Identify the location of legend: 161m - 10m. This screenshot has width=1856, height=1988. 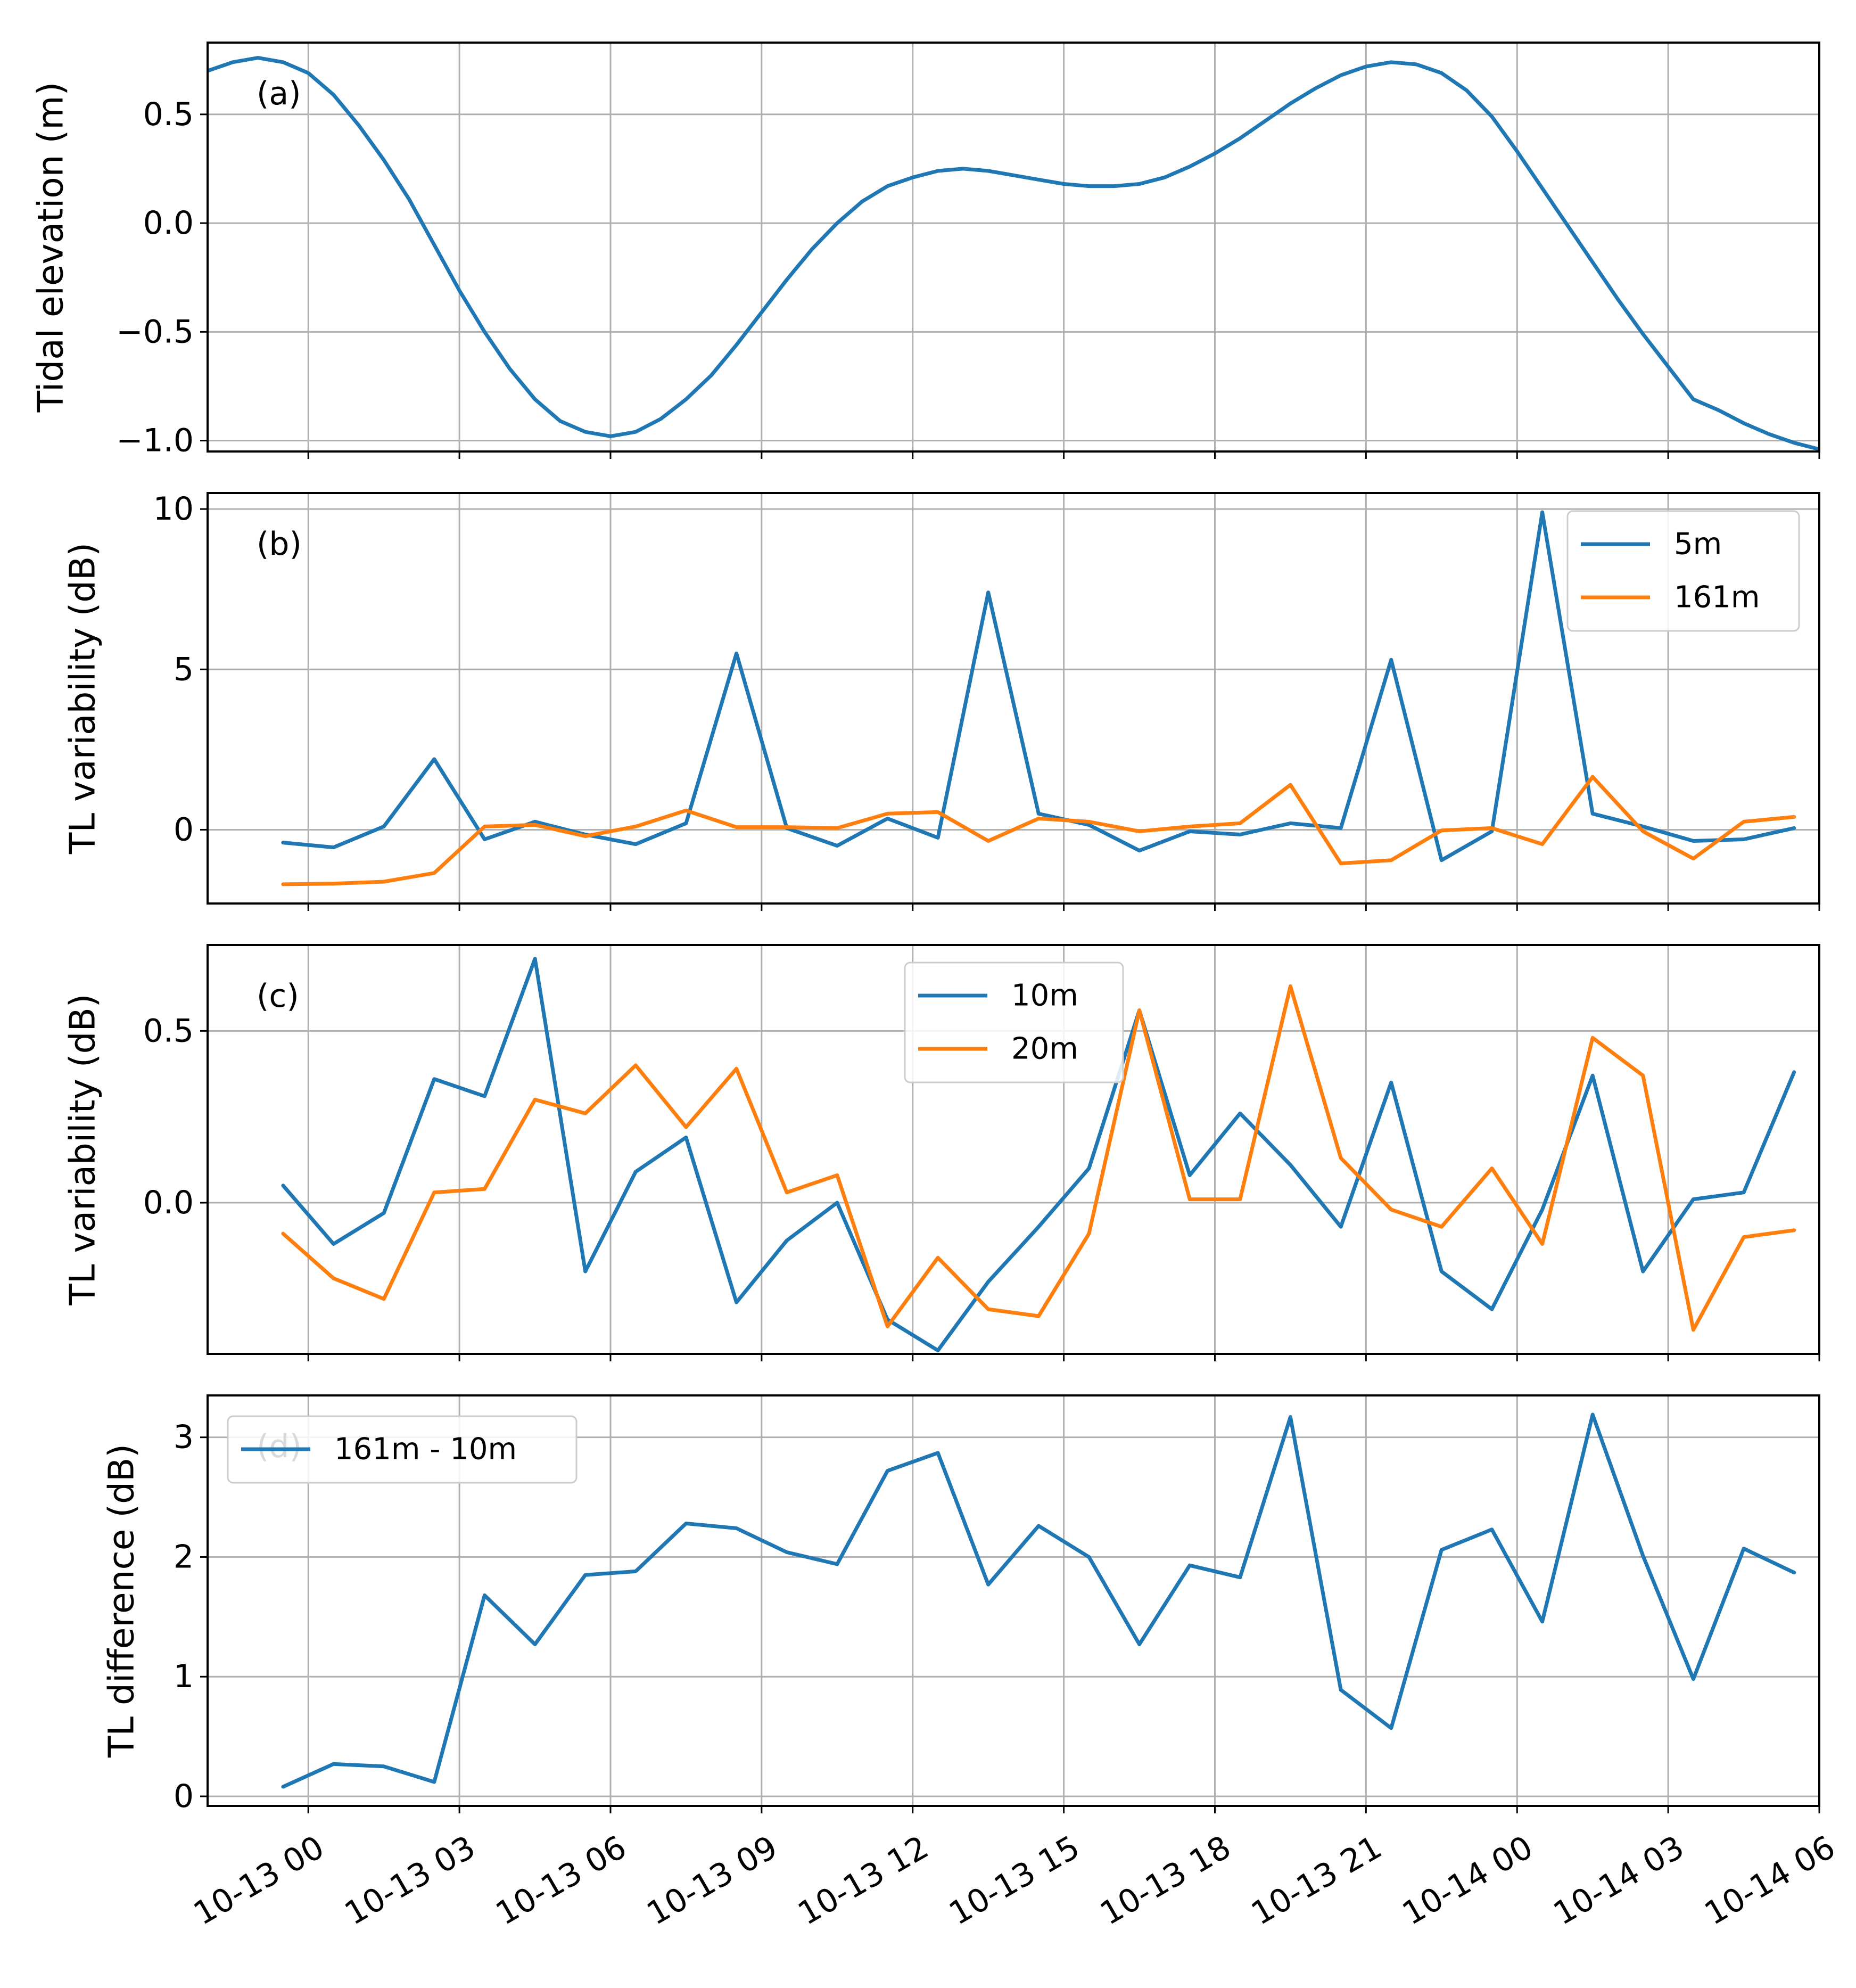
(402, 1449).